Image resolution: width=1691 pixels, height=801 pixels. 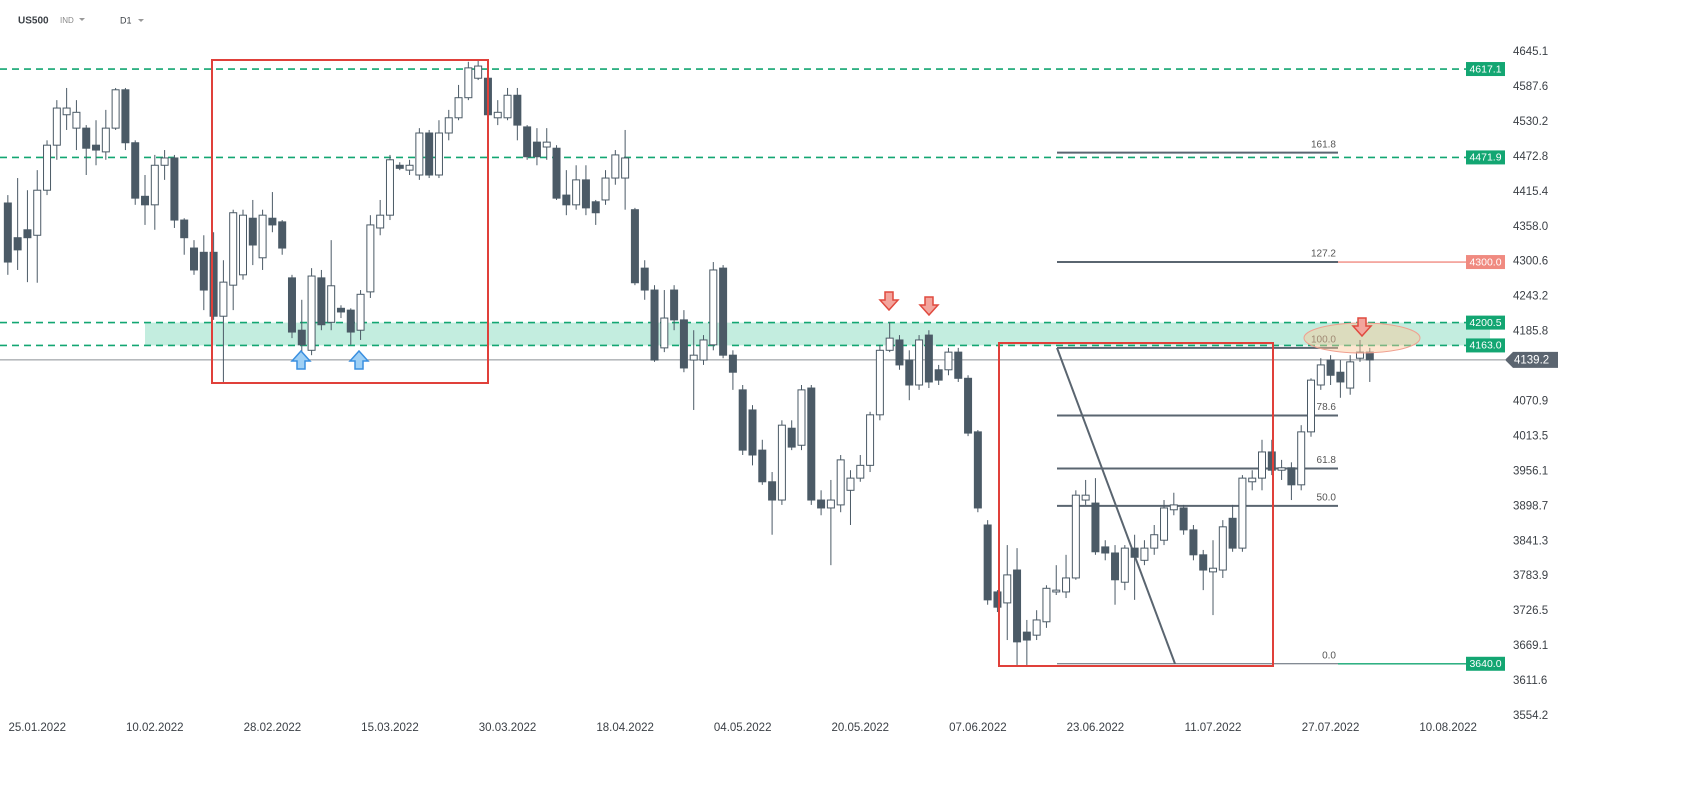 I want to click on level-label: 4163.0, so click(x=1485, y=346).